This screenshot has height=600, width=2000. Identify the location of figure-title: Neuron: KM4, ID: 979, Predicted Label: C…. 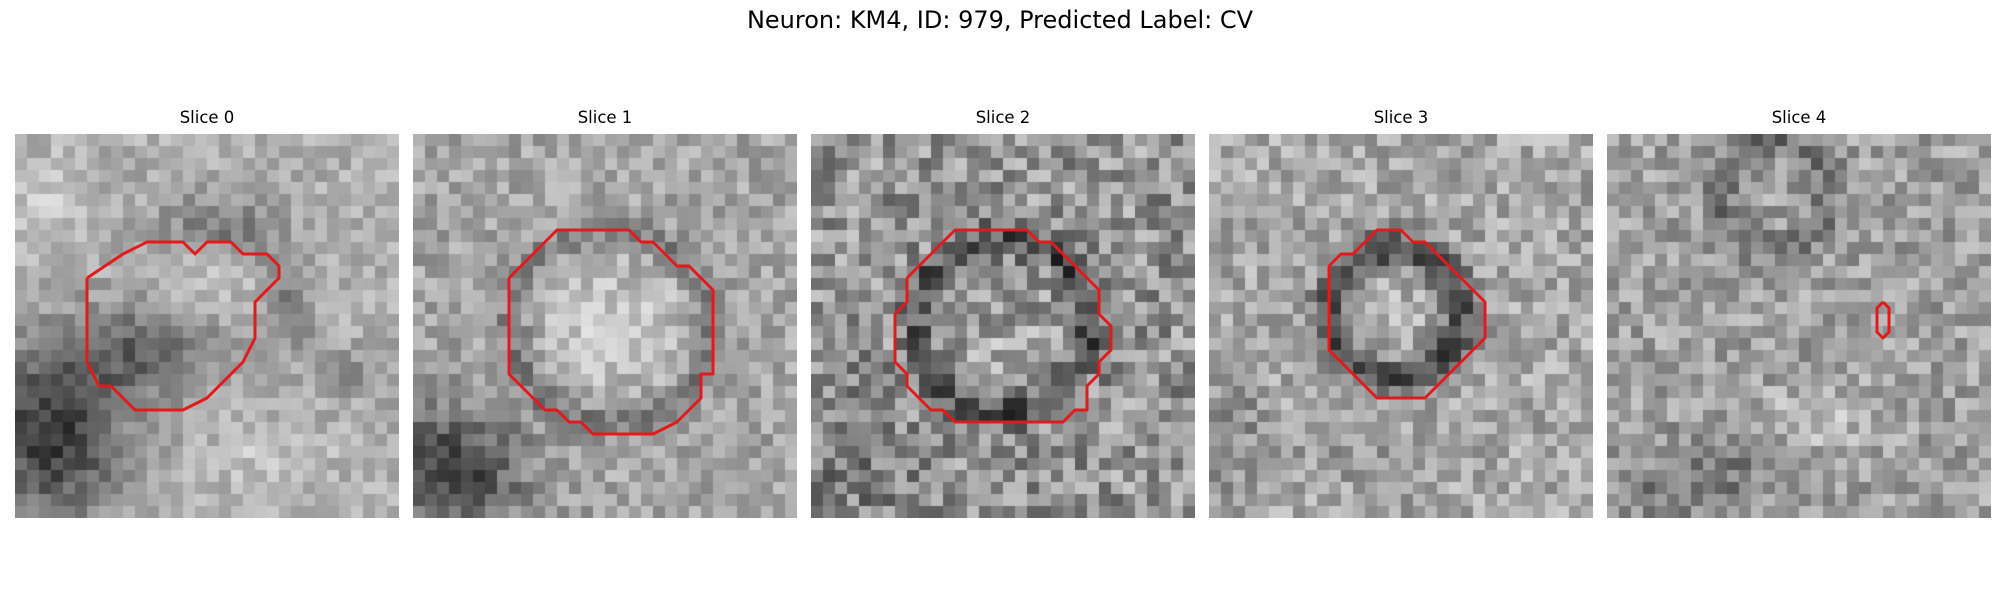
(1000, 20).